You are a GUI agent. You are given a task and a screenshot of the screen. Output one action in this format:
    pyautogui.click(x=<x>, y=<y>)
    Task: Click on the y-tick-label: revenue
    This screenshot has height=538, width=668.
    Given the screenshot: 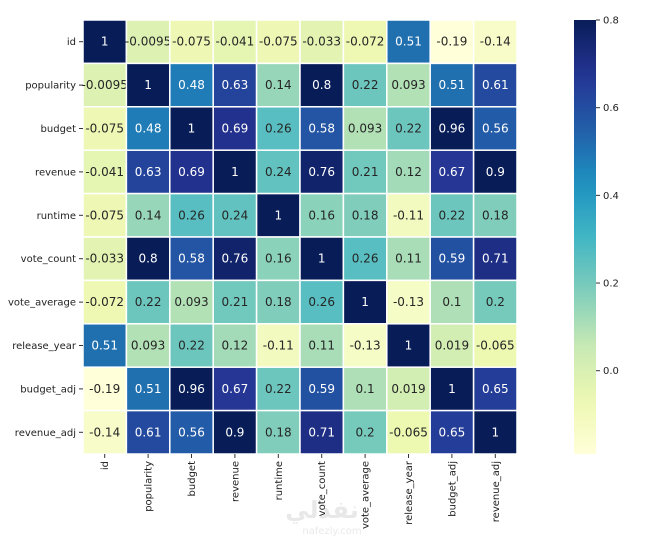 What is the action you would take?
    pyautogui.click(x=55, y=172)
    